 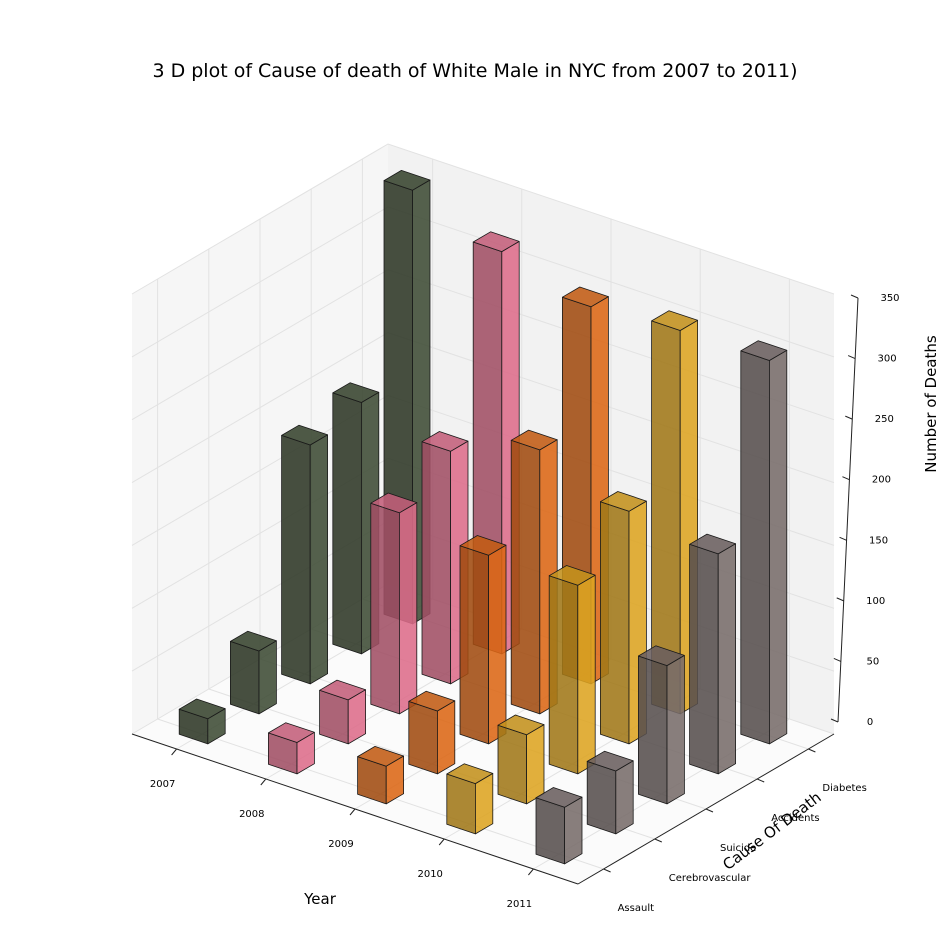 What do you see at coordinates (875, 601) in the screenshot?
I see `z-tick-label: 100` at bounding box center [875, 601].